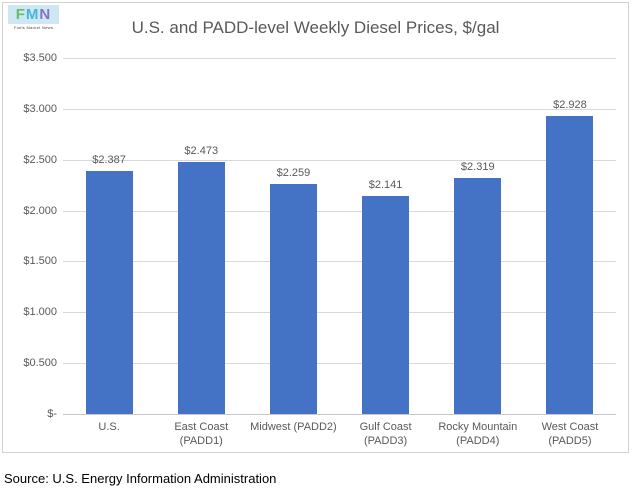 This screenshot has width=635, height=503. What do you see at coordinates (478, 434) in the screenshot?
I see `x-category-label: Rocky Mountain (PADD4)` at bounding box center [478, 434].